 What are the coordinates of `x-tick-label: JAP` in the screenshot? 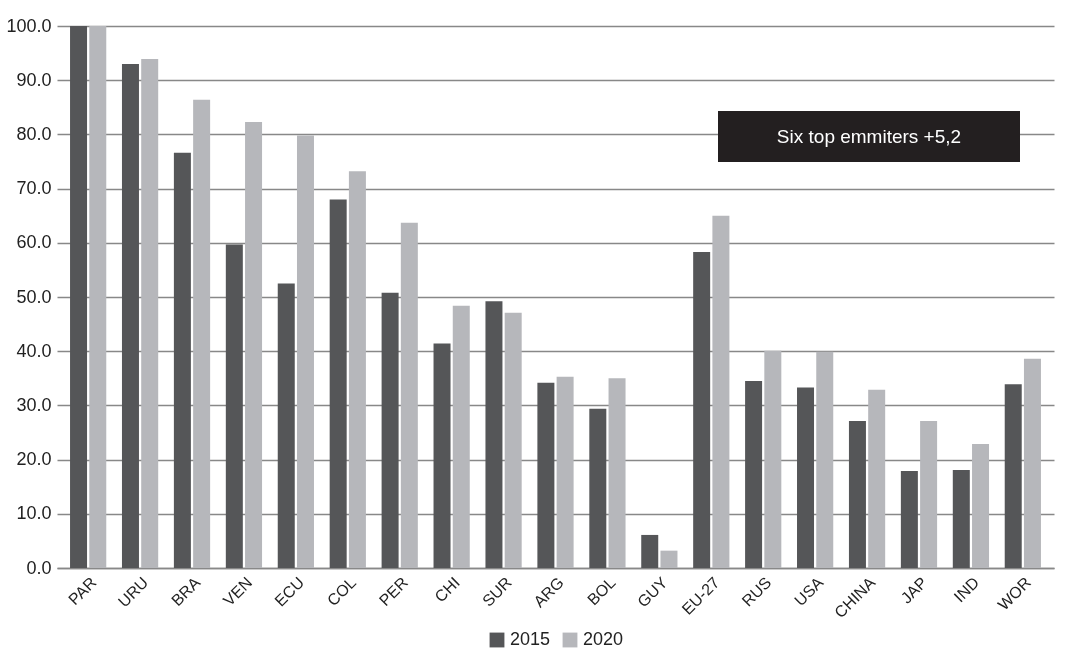 It's located at (914, 590).